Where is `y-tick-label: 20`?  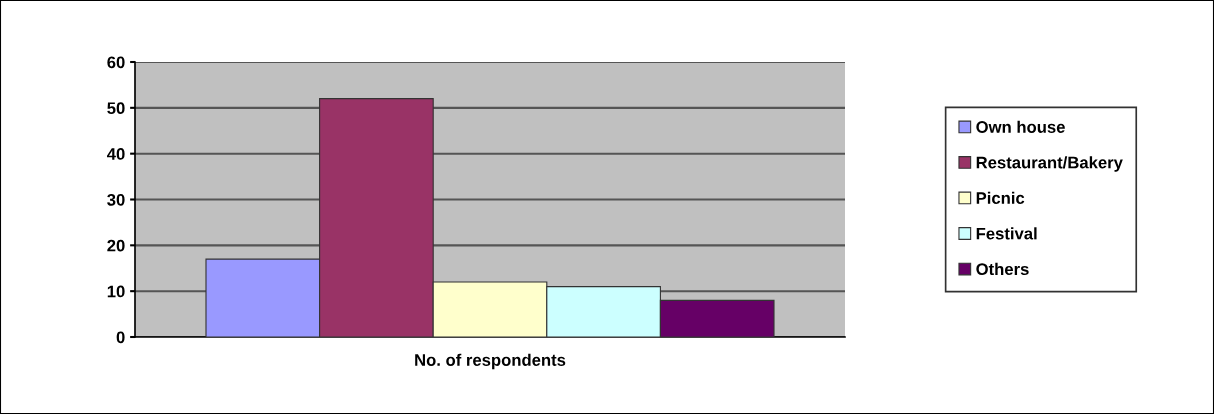
y-tick-label: 20 is located at coordinates (116, 245).